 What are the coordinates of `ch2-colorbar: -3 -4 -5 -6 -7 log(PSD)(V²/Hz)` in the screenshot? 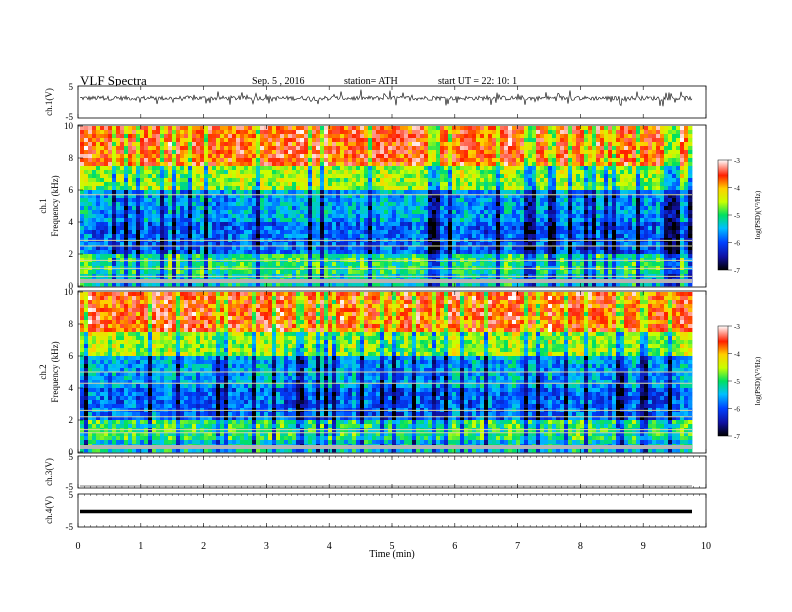 It's located at (739, 382).